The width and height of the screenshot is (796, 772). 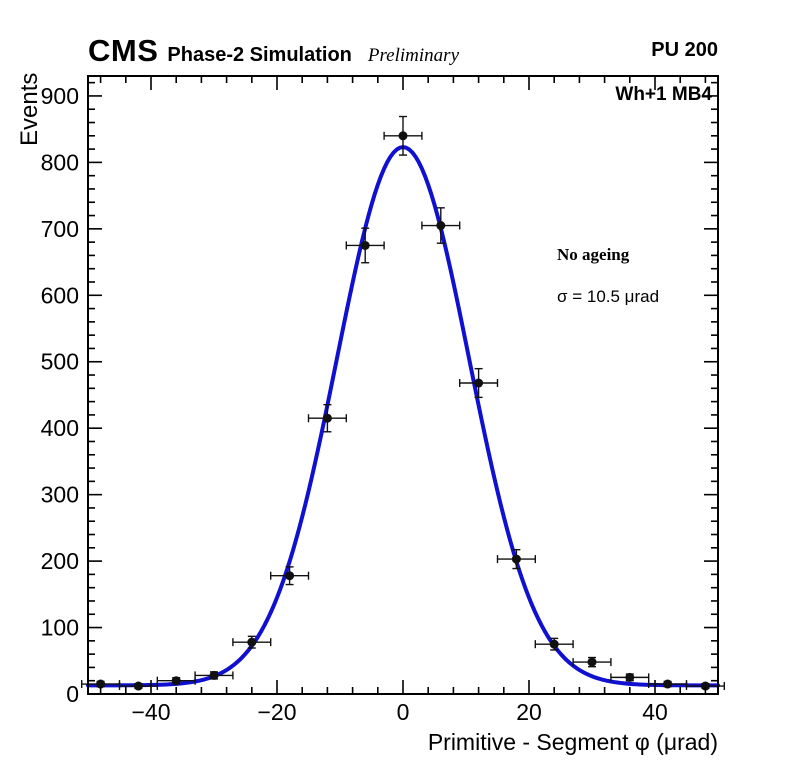 I want to click on ageing-annotation: No ageing, so click(x=593, y=254).